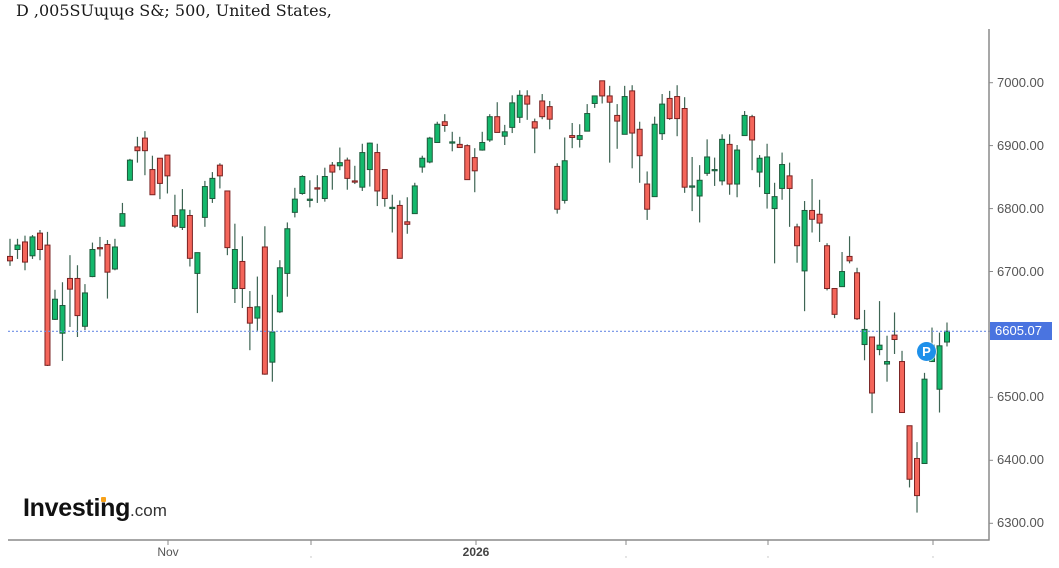 The image size is (1059, 568). I want to click on y-tick-label-6500: 6500.00, so click(1020, 397).